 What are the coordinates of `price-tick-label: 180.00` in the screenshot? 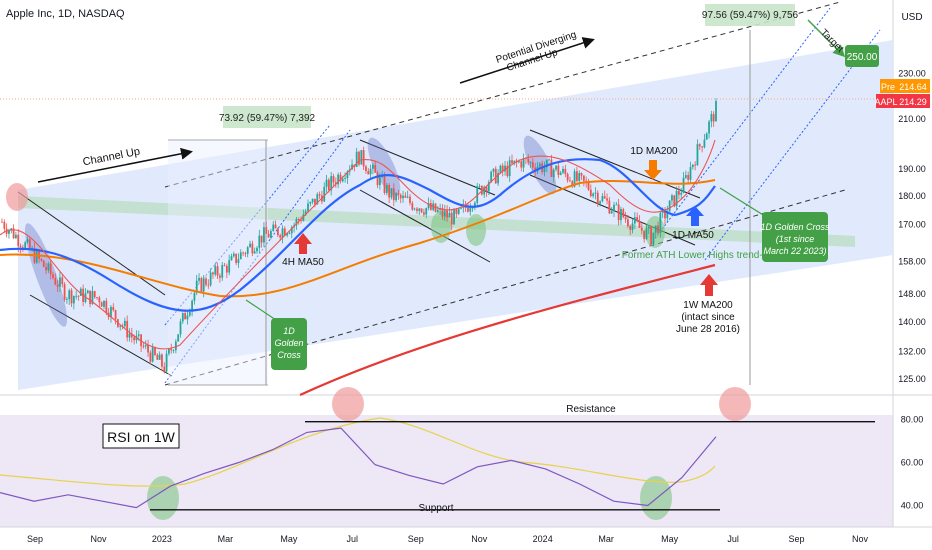 It's located at (912, 196).